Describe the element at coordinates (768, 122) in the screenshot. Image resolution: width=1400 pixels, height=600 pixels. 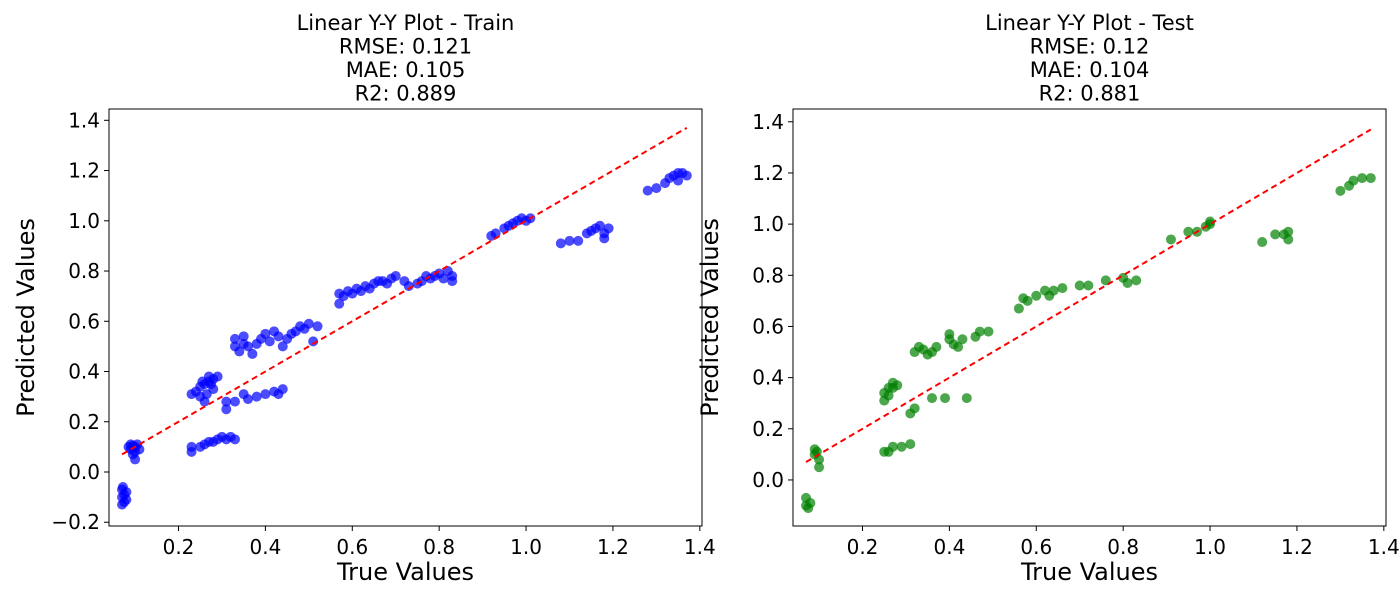
I see `test-y-tick-label: 1.4` at that location.